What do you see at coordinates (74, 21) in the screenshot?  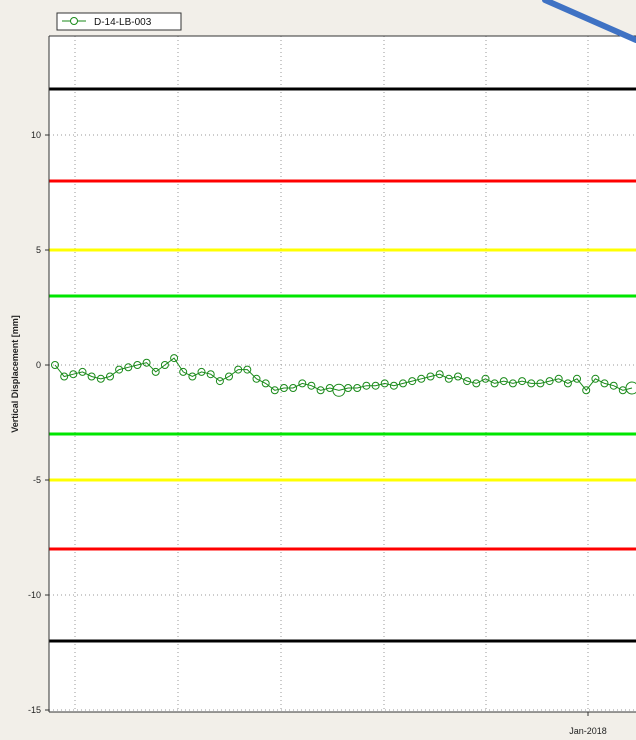 I see `legend-marker` at bounding box center [74, 21].